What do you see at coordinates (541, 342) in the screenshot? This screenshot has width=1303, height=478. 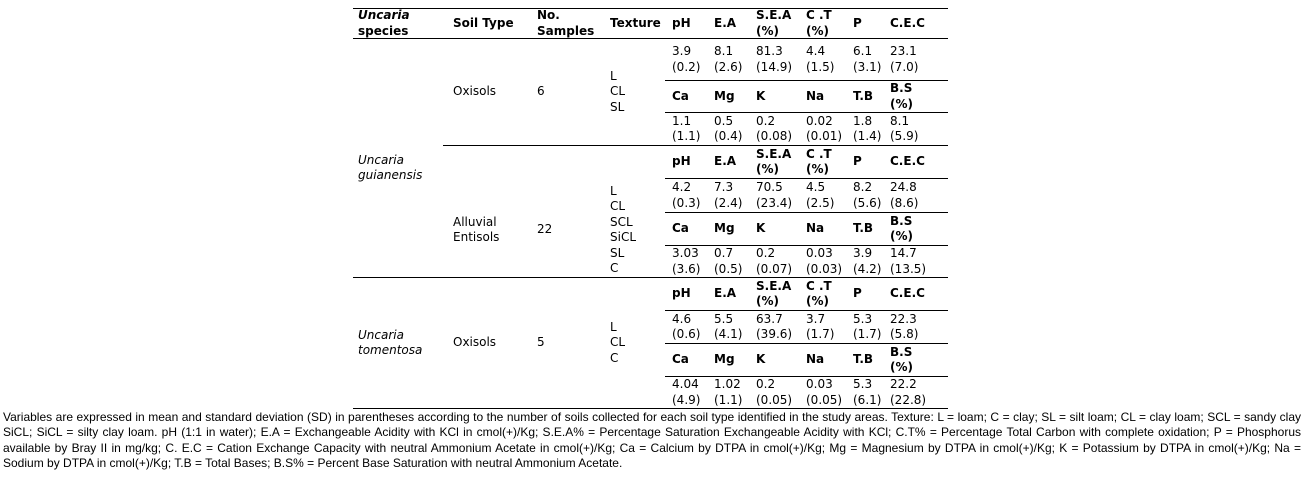 I see `cell-no-samples: 5` at bounding box center [541, 342].